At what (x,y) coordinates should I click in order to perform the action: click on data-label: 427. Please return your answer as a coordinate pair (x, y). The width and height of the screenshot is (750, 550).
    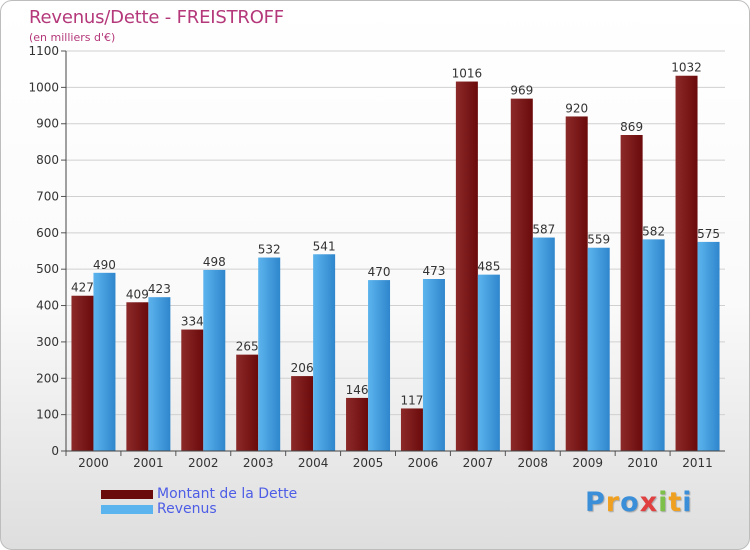
    Looking at the image, I should click on (82, 288).